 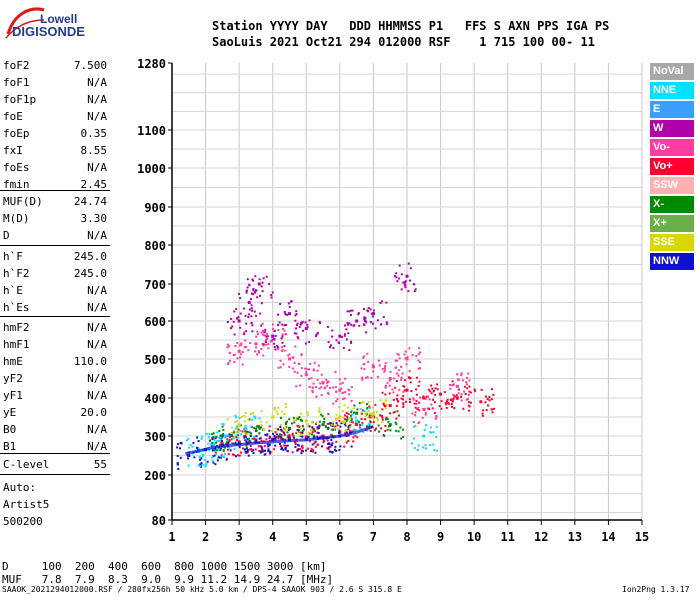 I want to click on param-value: 20.0, so click(x=94, y=412).